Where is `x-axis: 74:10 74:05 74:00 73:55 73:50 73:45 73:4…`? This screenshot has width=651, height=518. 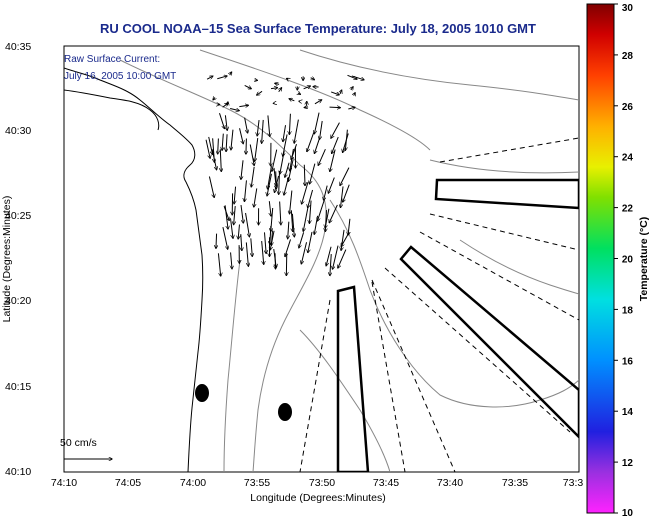 x-axis: 74:10 74:05 74:00 73:55 73:50 73:45 73:4… is located at coordinates (317, 483).